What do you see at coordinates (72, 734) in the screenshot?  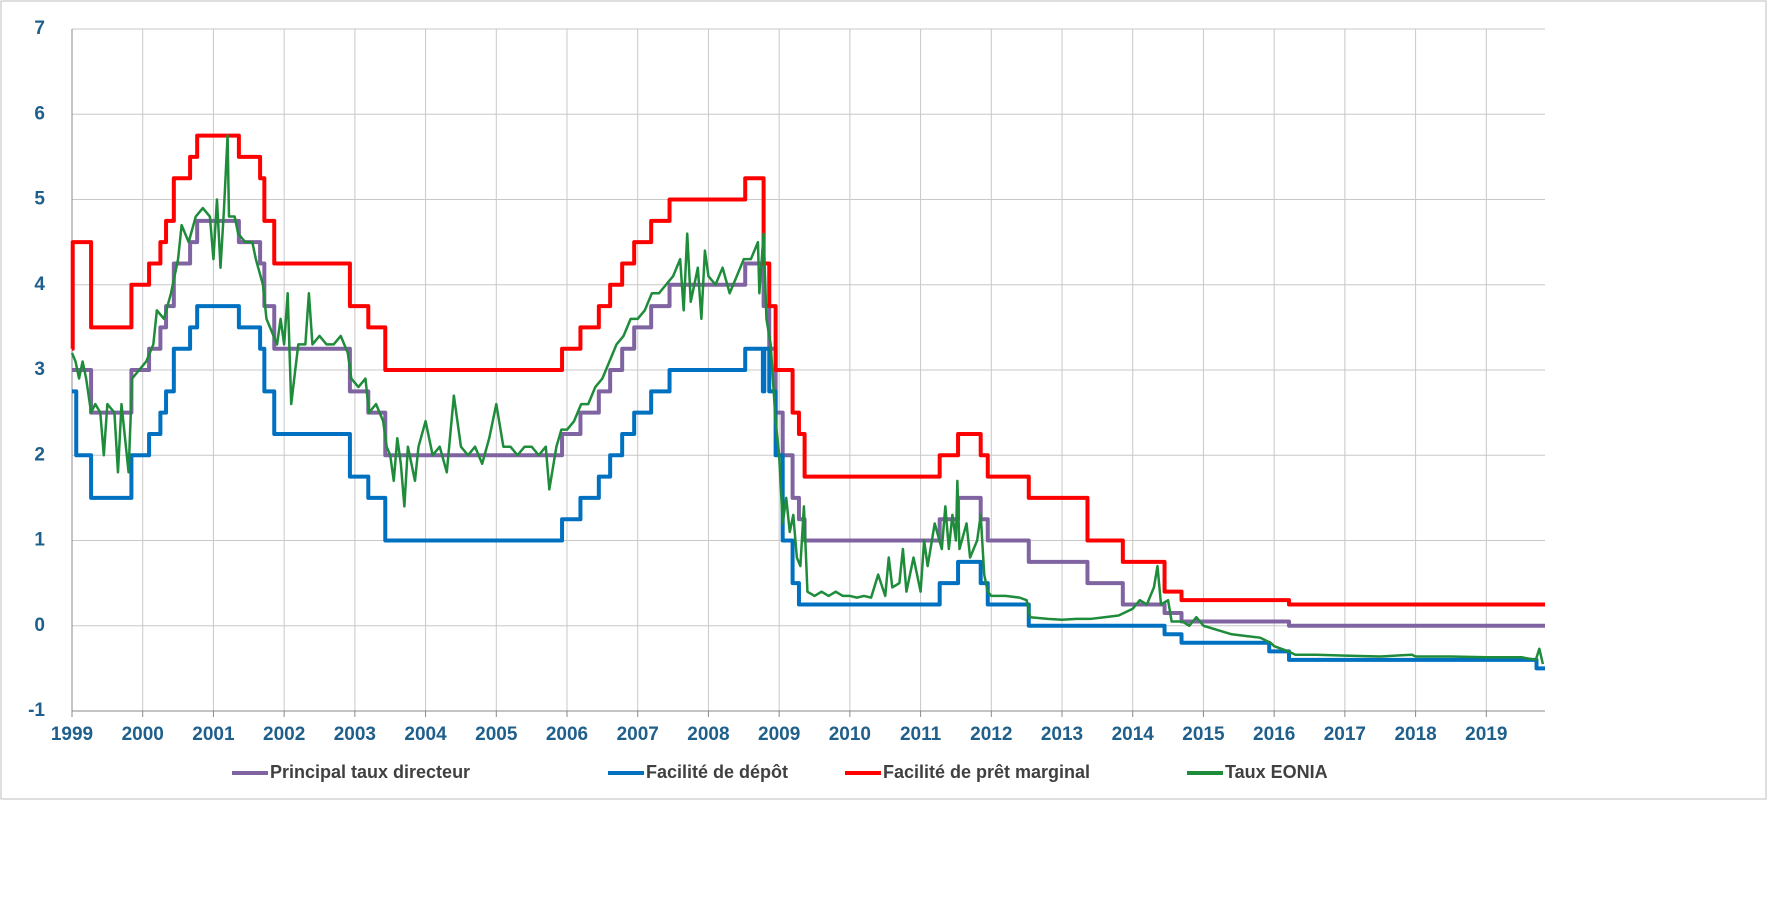 I see `x-tick-label: 1999` at bounding box center [72, 734].